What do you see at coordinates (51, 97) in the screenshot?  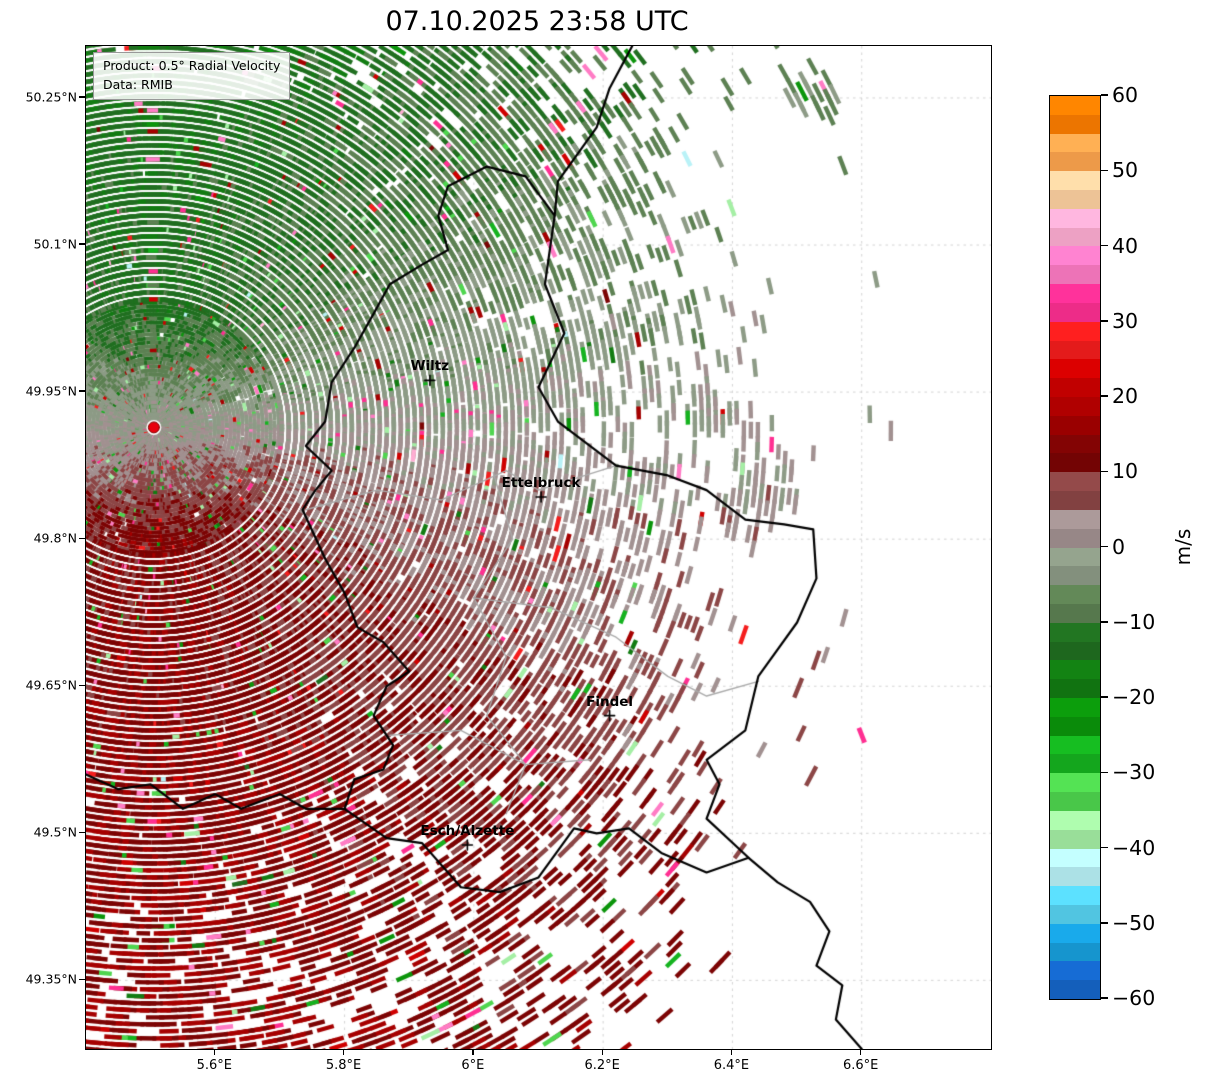 I see `y-axis-tick-label: 50.25°N` at bounding box center [51, 97].